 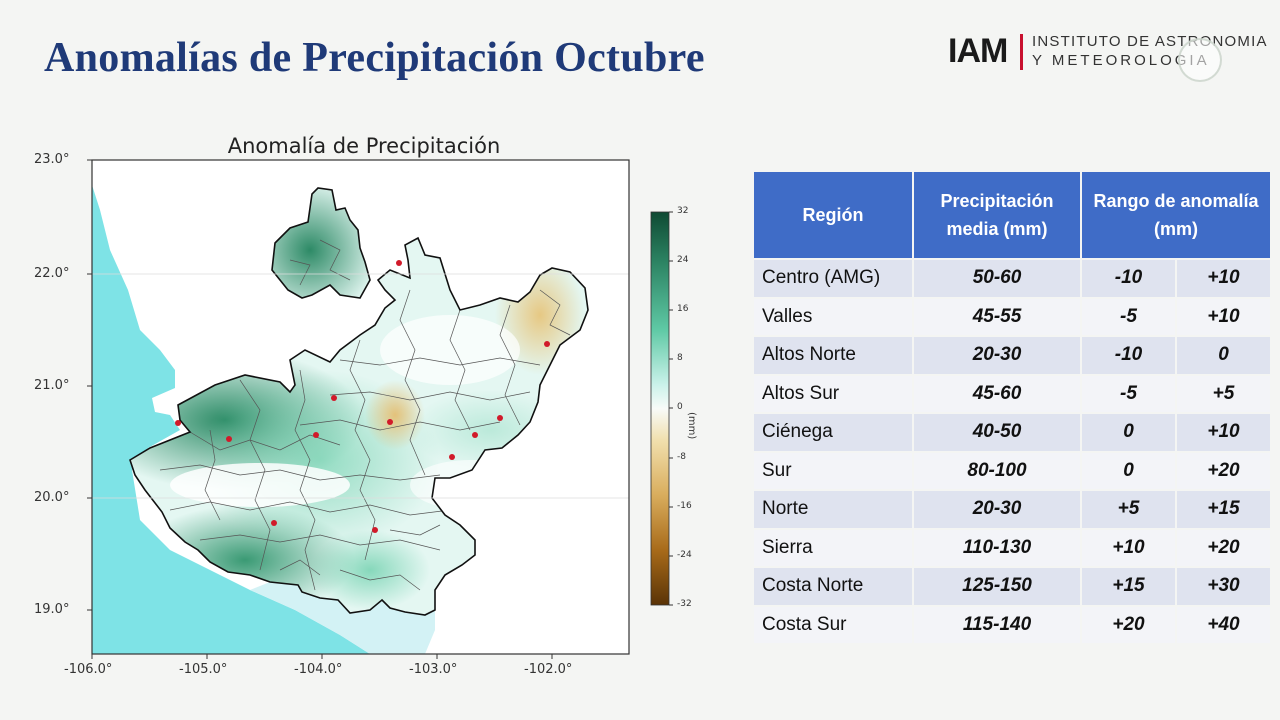 What do you see at coordinates (684, 555) in the screenshot?
I see `colorbar-tick-label: -24` at bounding box center [684, 555].